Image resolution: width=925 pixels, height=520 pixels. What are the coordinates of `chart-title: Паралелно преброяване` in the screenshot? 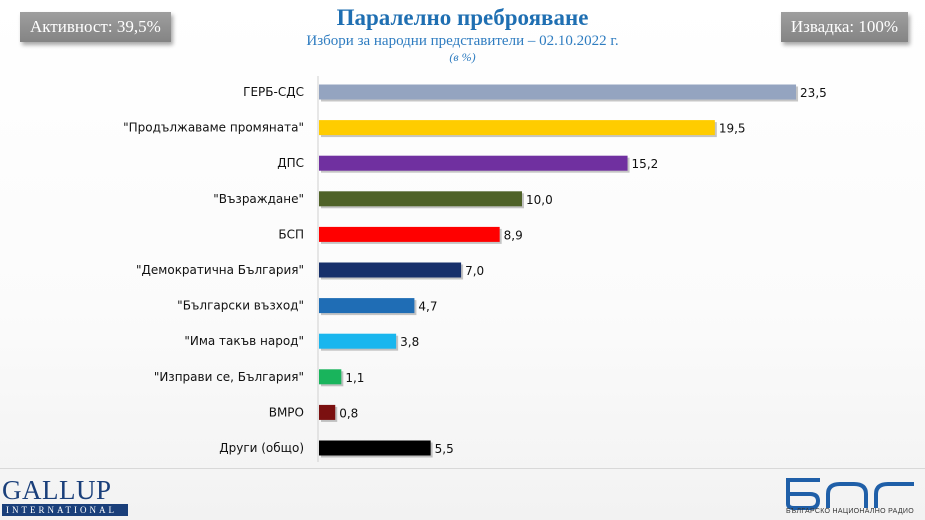 It's located at (462, 17).